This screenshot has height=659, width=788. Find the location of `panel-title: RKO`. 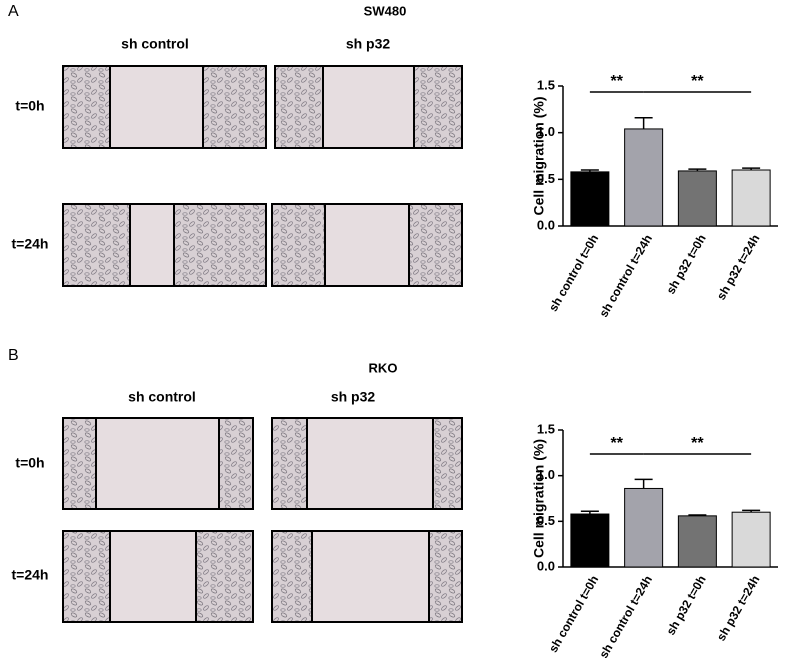

panel-title: RKO is located at coordinates (383, 367).